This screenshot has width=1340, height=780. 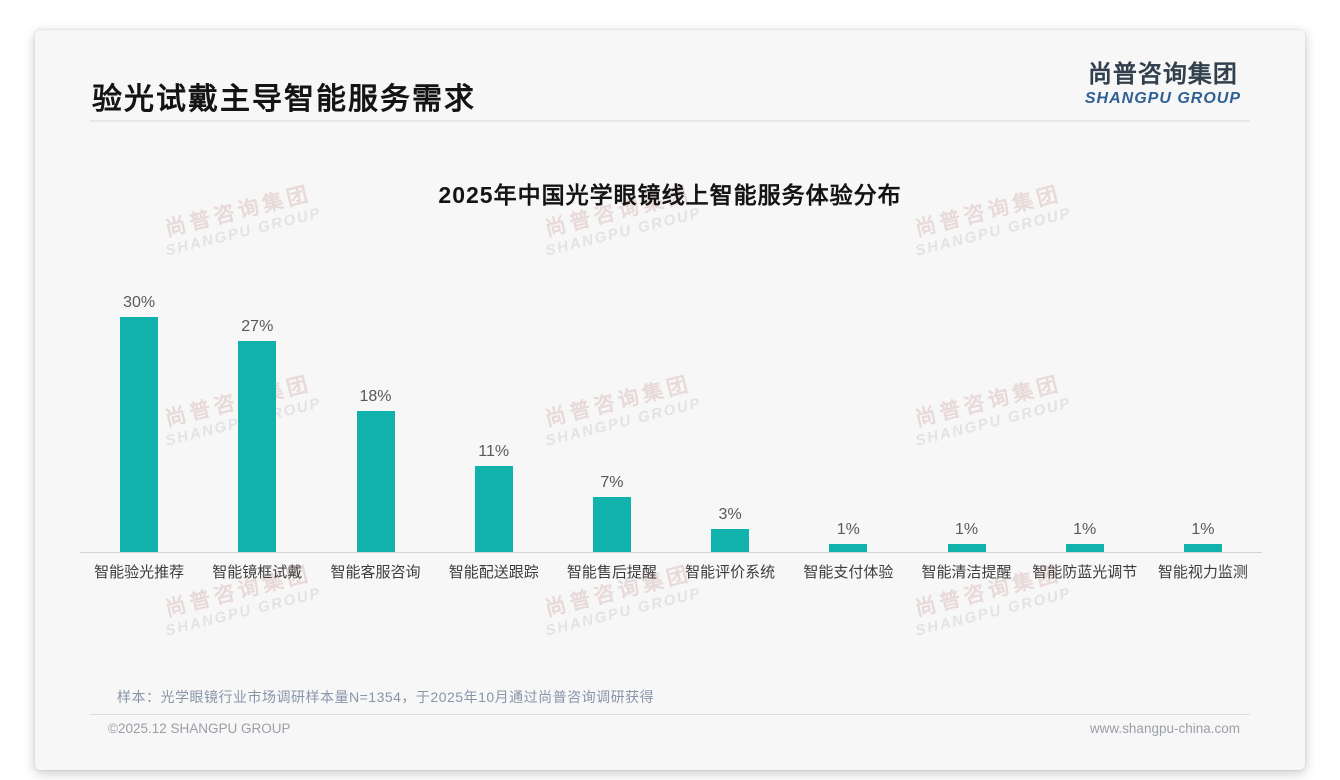 I want to click on logo-cn-text: 尚普咨询集团, so click(x=1162, y=74).